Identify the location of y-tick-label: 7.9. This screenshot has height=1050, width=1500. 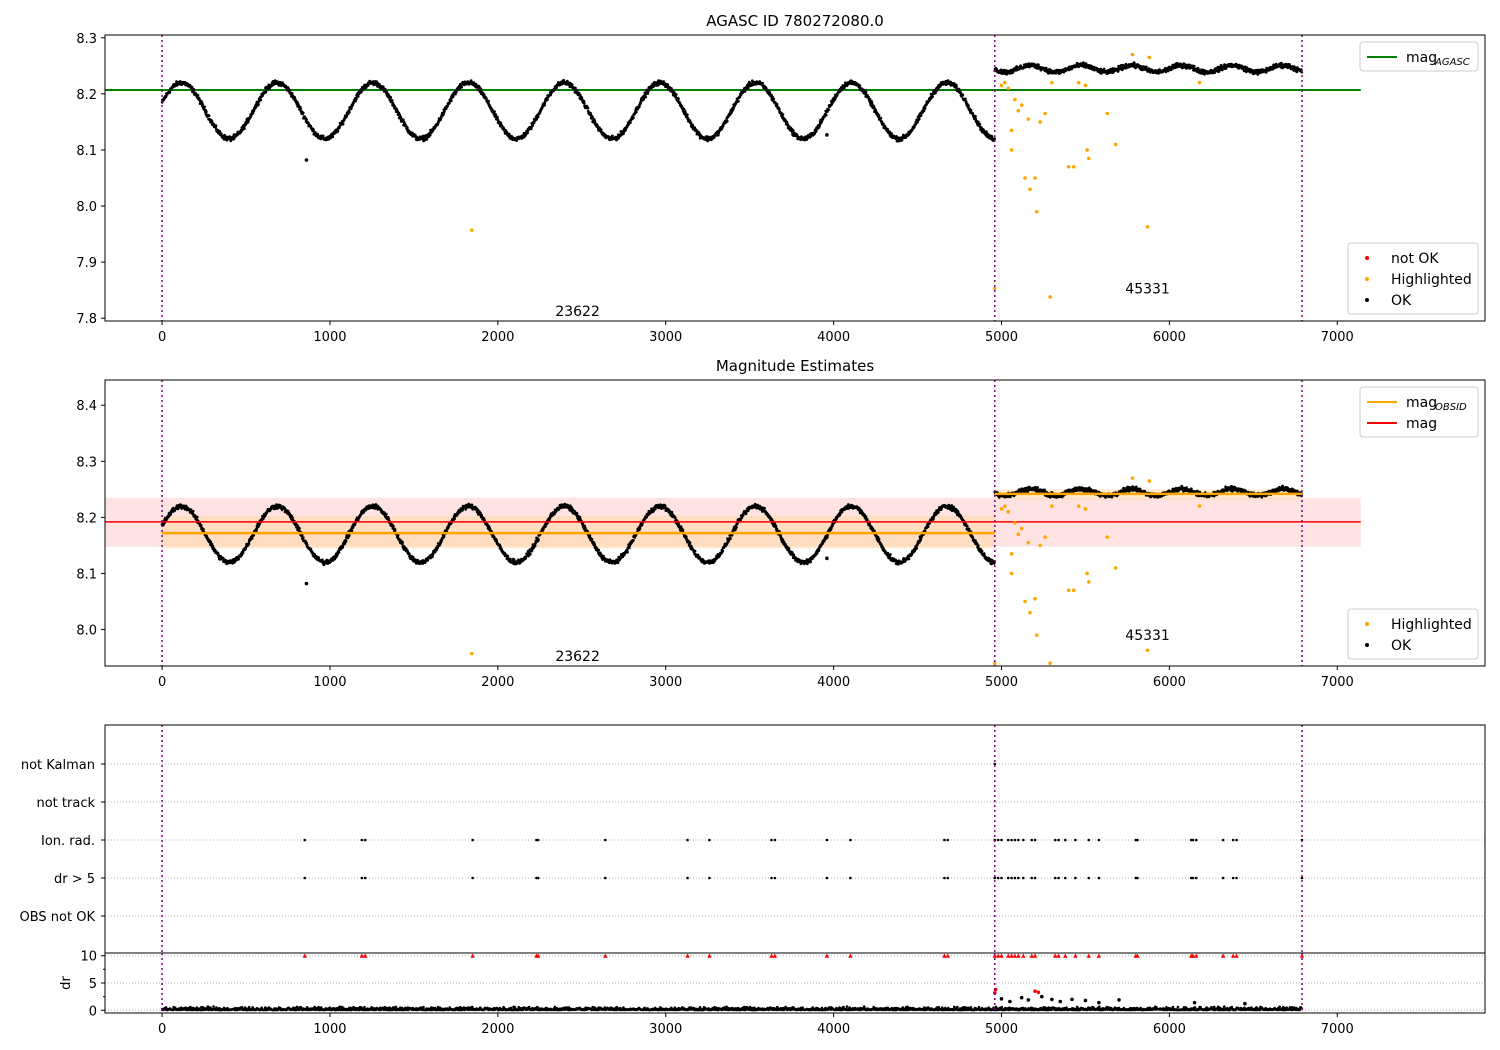
(86, 263).